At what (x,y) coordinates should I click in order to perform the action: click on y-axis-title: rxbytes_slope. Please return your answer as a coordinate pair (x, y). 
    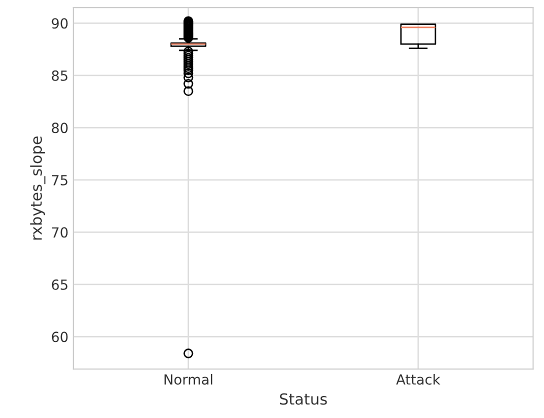
    Looking at the image, I should click on (38, 188).